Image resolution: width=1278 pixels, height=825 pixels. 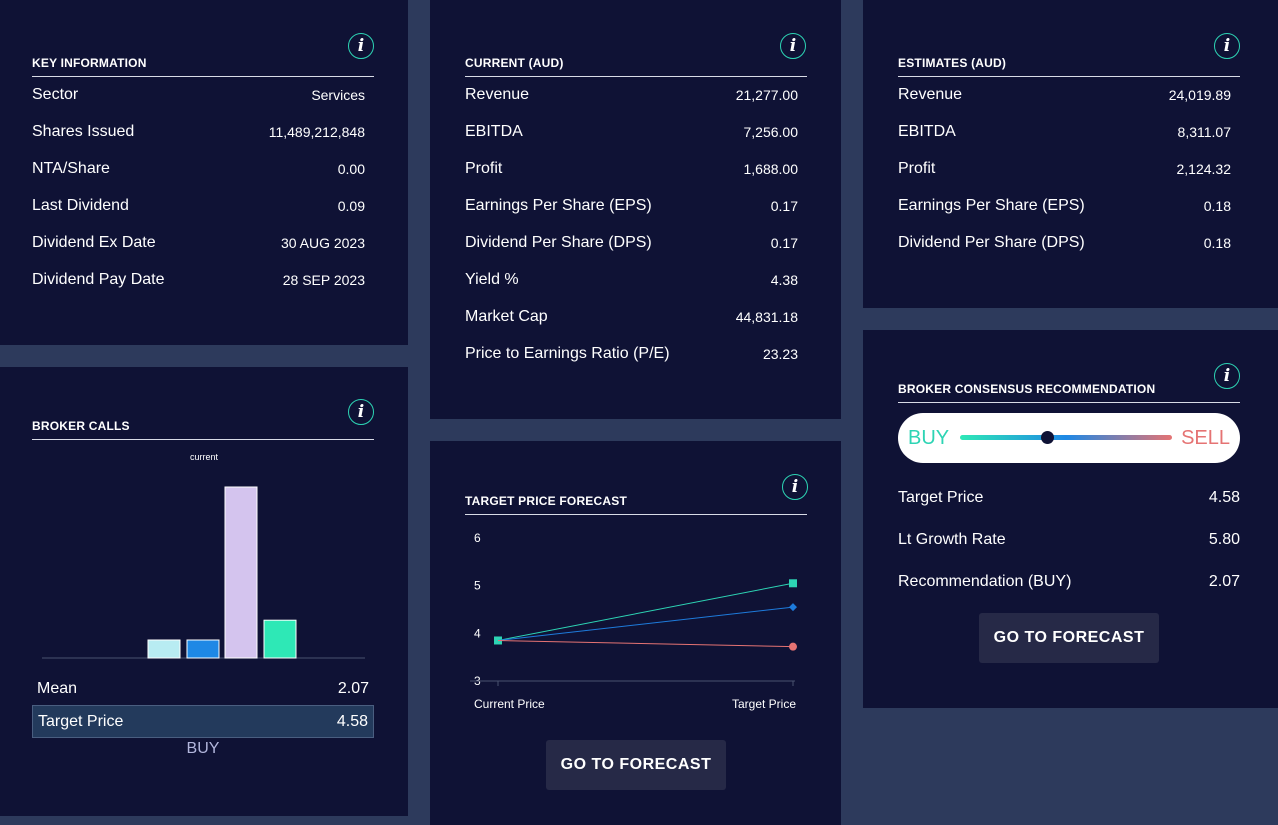 What do you see at coordinates (1069, 66) in the screenshot?
I see `estimates-aud-title: ESTIMATES (AUD)` at bounding box center [1069, 66].